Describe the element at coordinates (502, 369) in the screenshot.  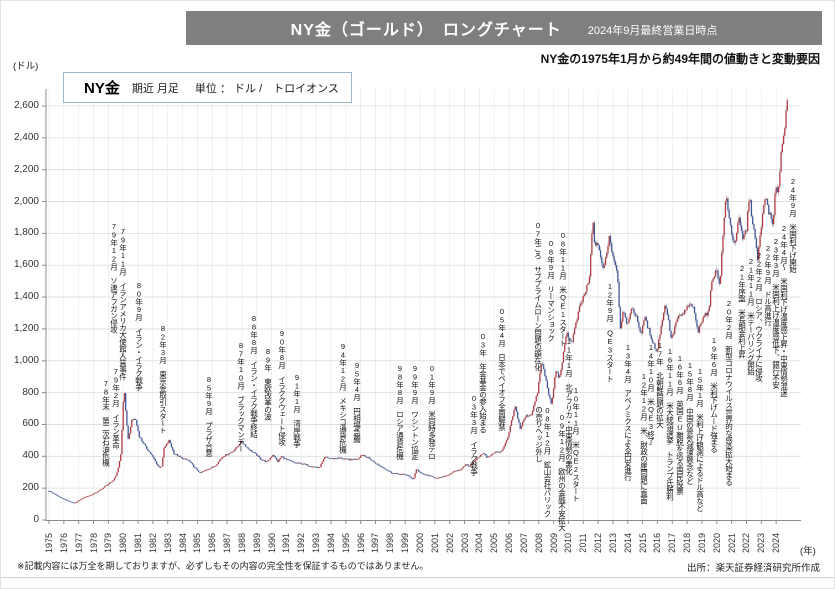
I see `event-annotation: 05年4月 日本でペイオフ全面解禁` at that location.